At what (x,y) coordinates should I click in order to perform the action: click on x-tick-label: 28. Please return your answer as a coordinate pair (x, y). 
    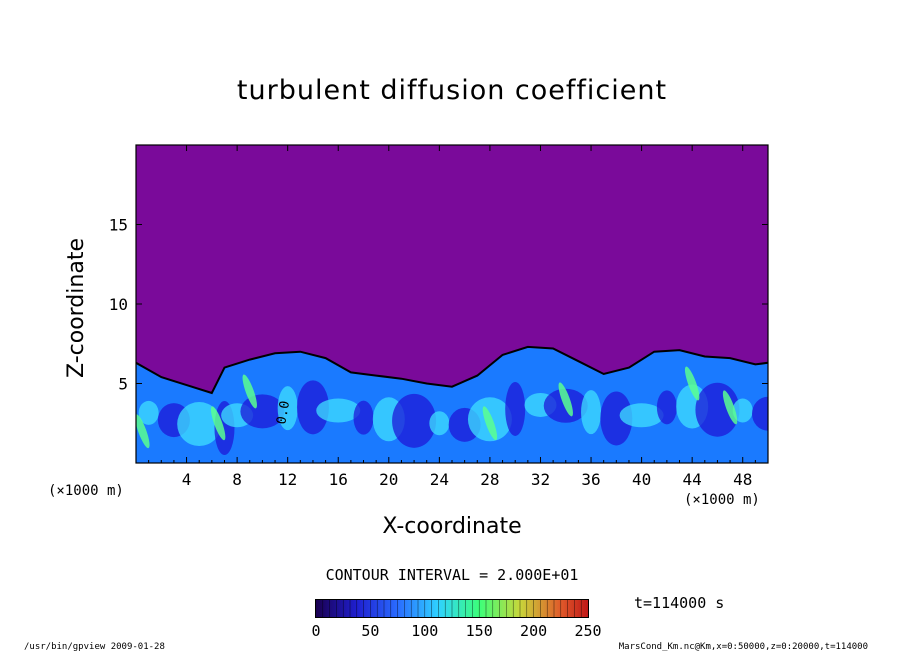
    Looking at the image, I should click on (489, 479).